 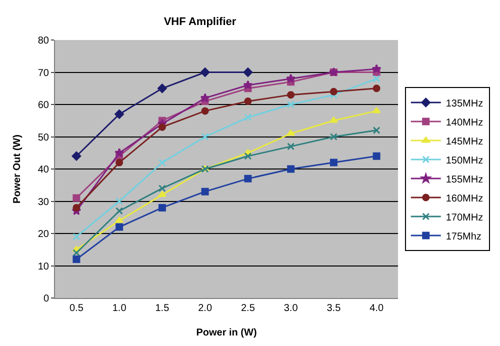 What do you see at coordinates (162, 308) in the screenshot?
I see `x-tick-label: 1.5` at bounding box center [162, 308].